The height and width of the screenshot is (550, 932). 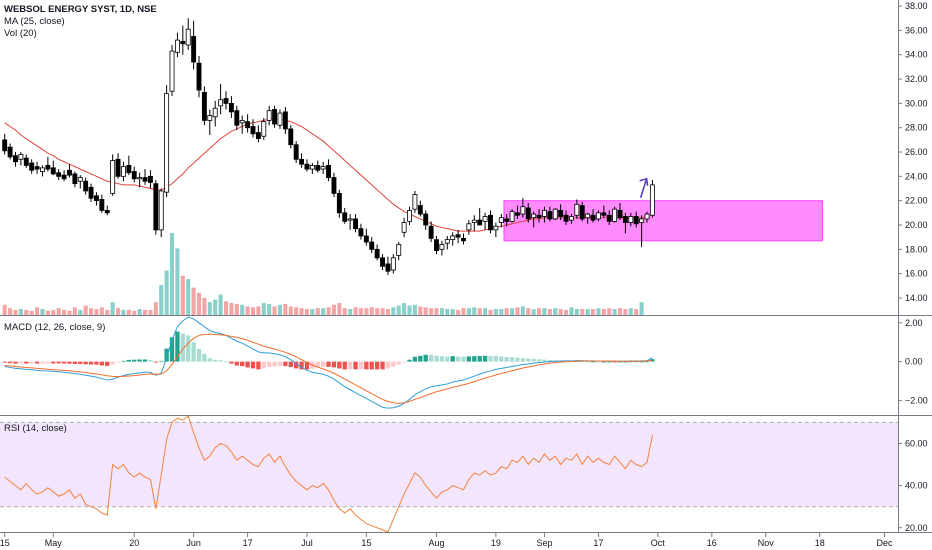 What do you see at coordinates (54, 328) in the screenshot?
I see `macd-legend: MACD (12, 26, close, 9)` at bounding box center [54, 328].